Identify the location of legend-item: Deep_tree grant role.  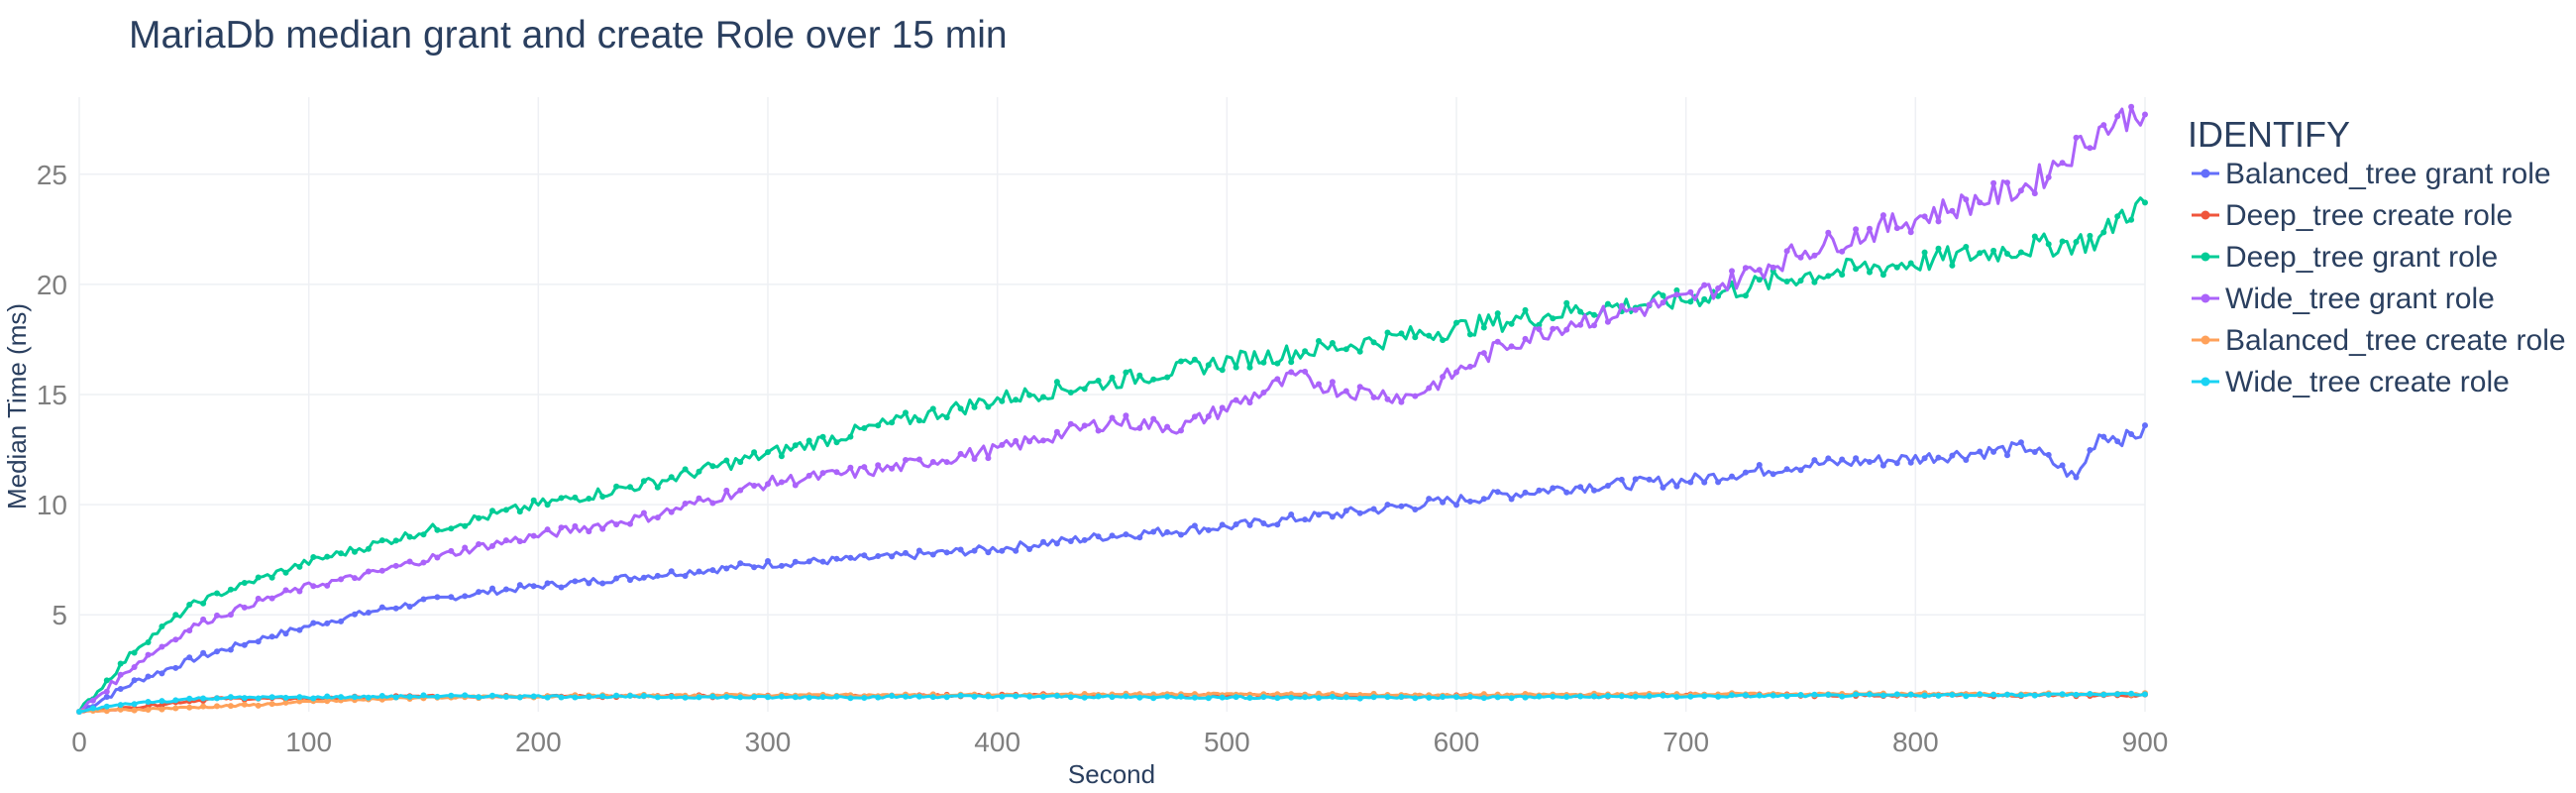
(2345, 257).